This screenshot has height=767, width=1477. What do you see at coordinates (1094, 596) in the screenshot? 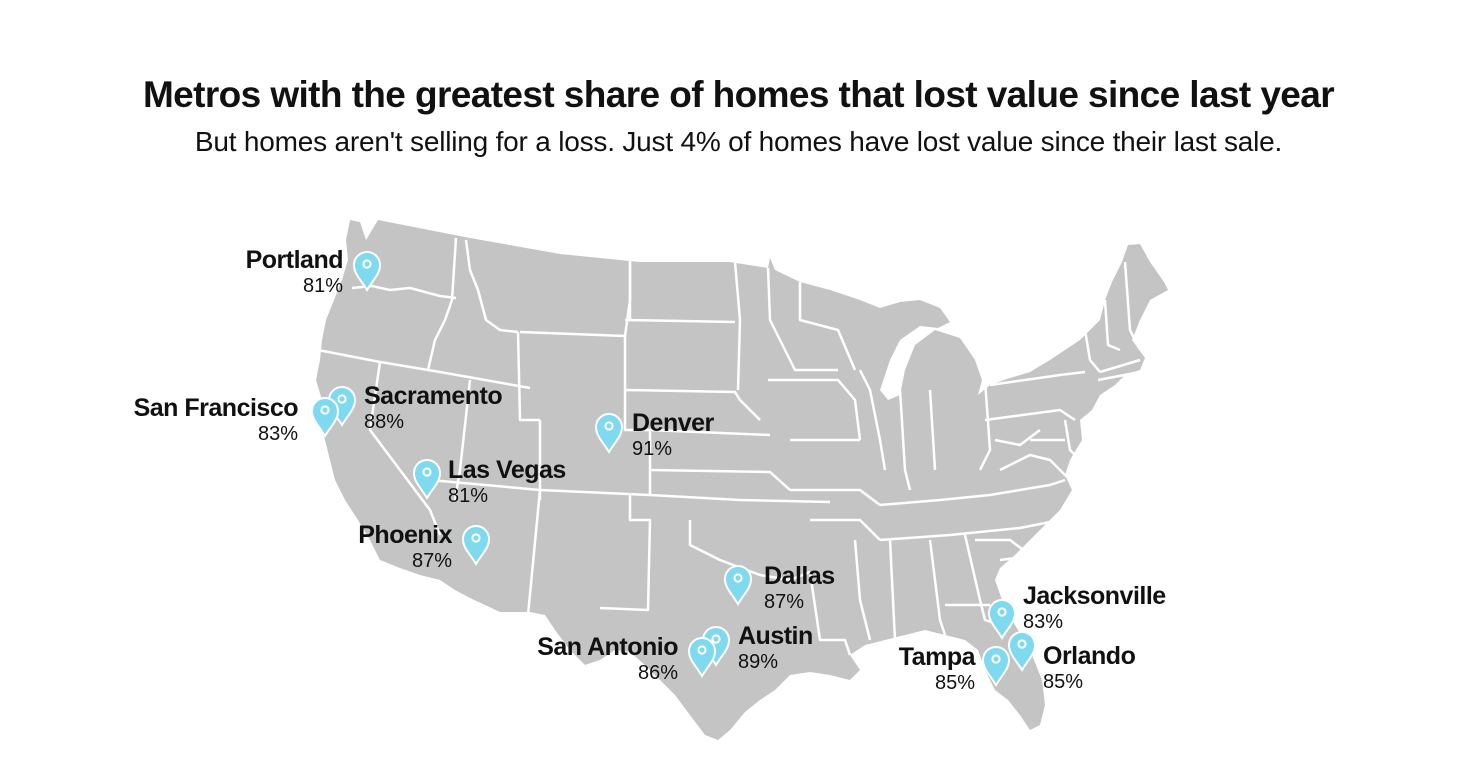
I see `metro-name: Jacksonville` at bounding box center [1094, 596].